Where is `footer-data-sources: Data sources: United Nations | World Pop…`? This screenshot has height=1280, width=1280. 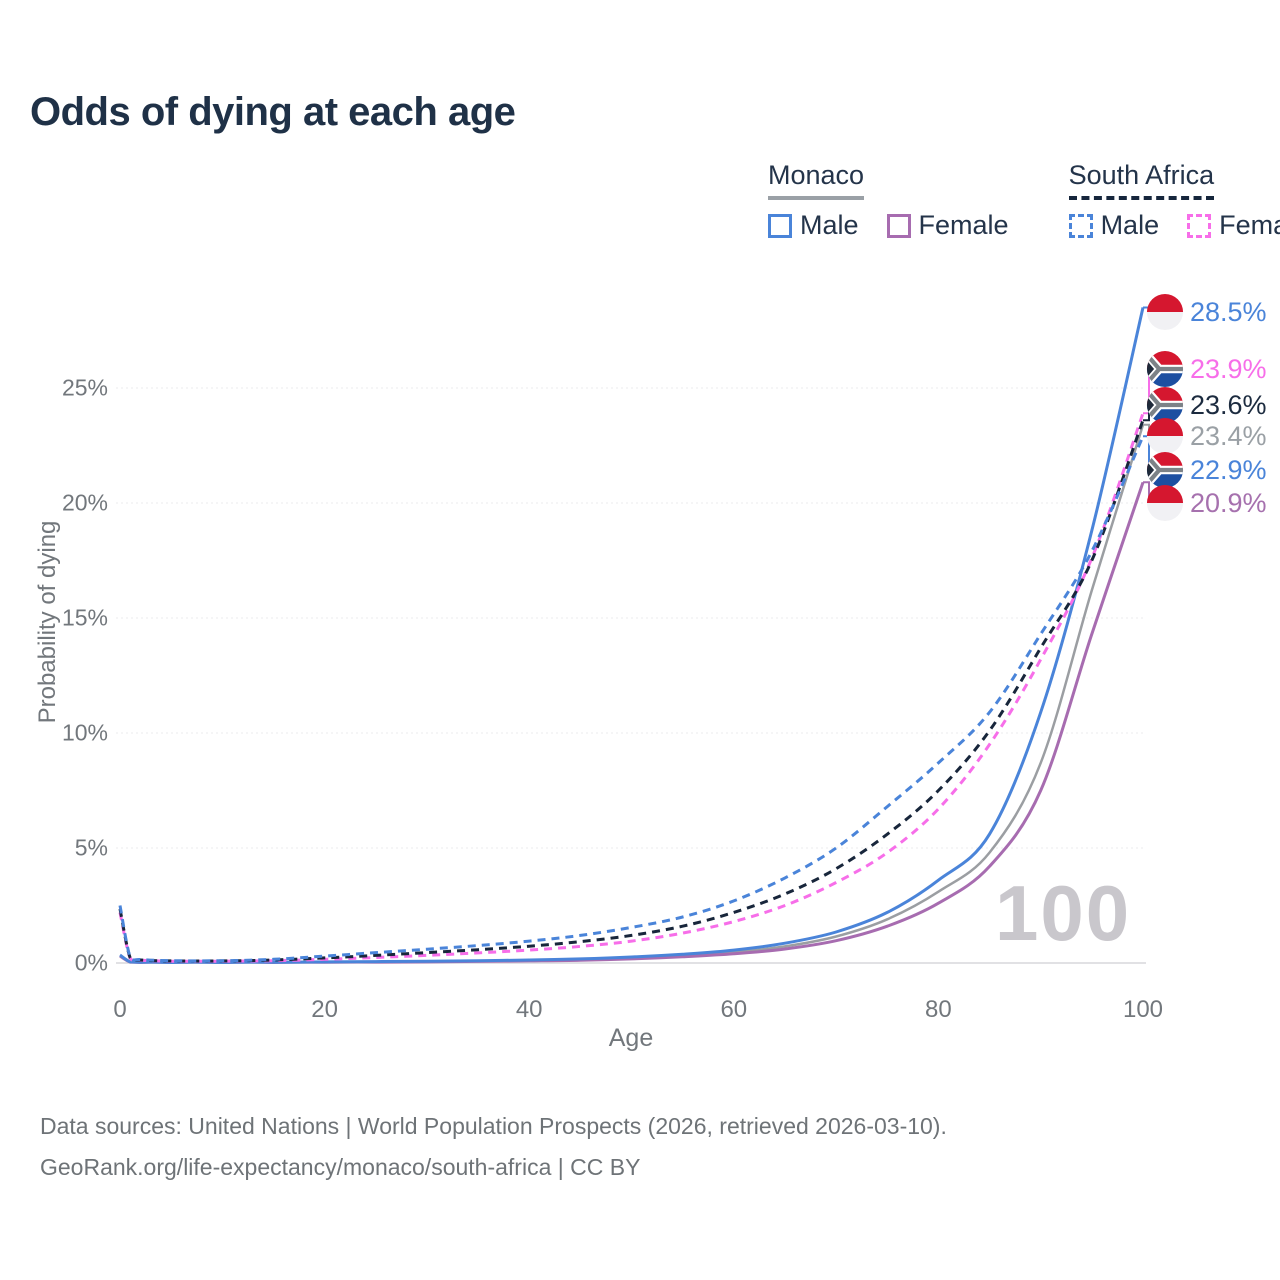 footer-data-sources: Data sources: United Nations | World Pop… is located at coordinates (493, 1126).